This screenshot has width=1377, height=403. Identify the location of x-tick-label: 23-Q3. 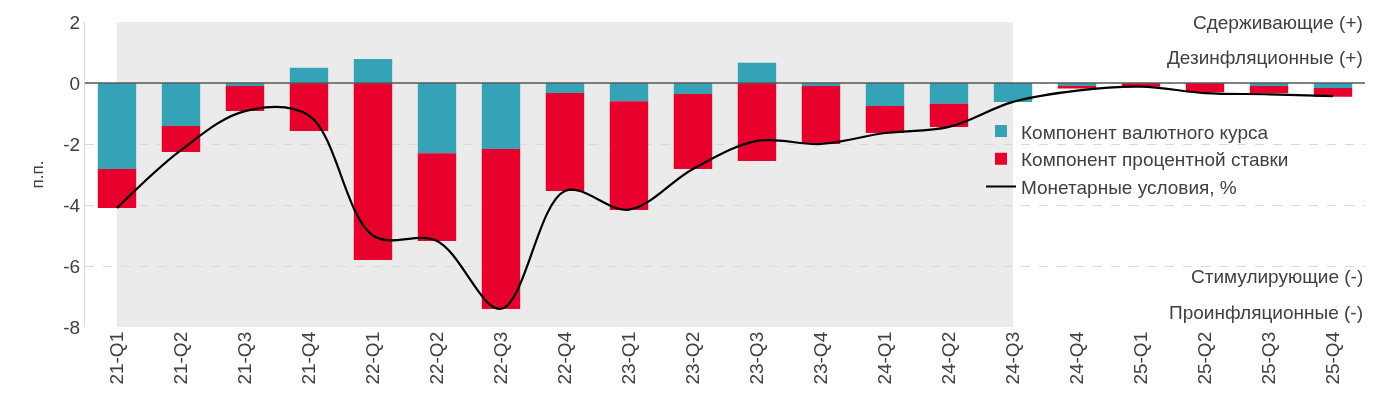
(757, 358).